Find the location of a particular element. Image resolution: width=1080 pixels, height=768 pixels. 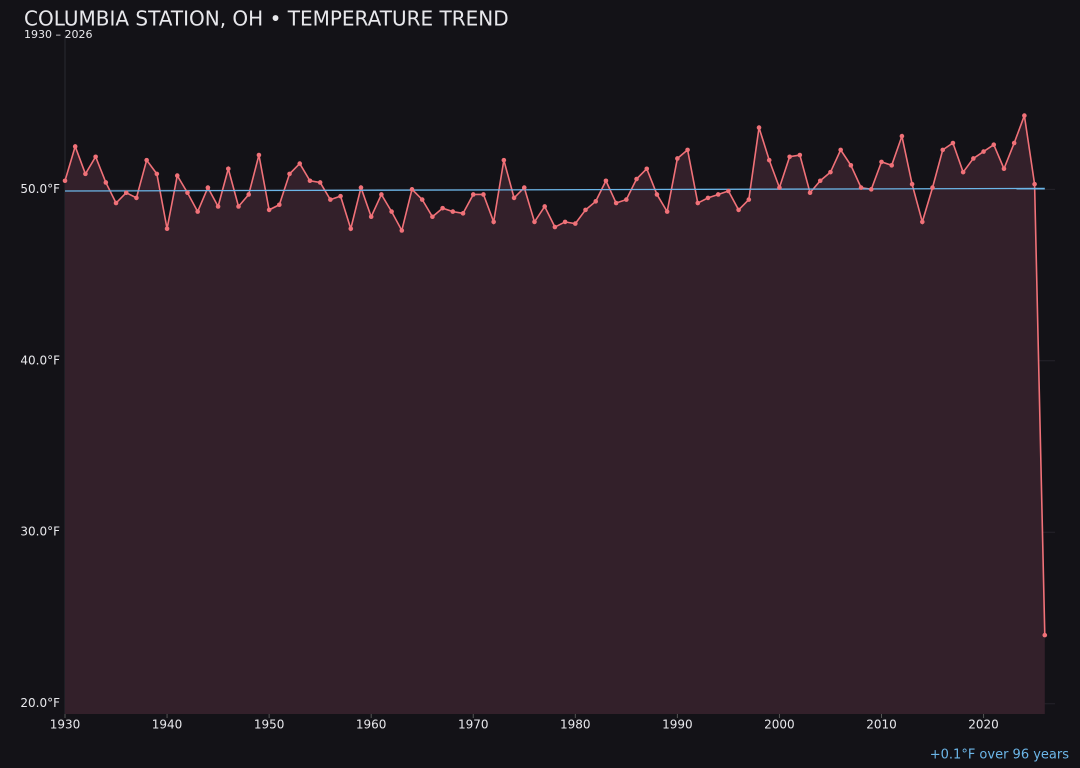

x-tick-label: 1950 is located at coordinates (269, 725).